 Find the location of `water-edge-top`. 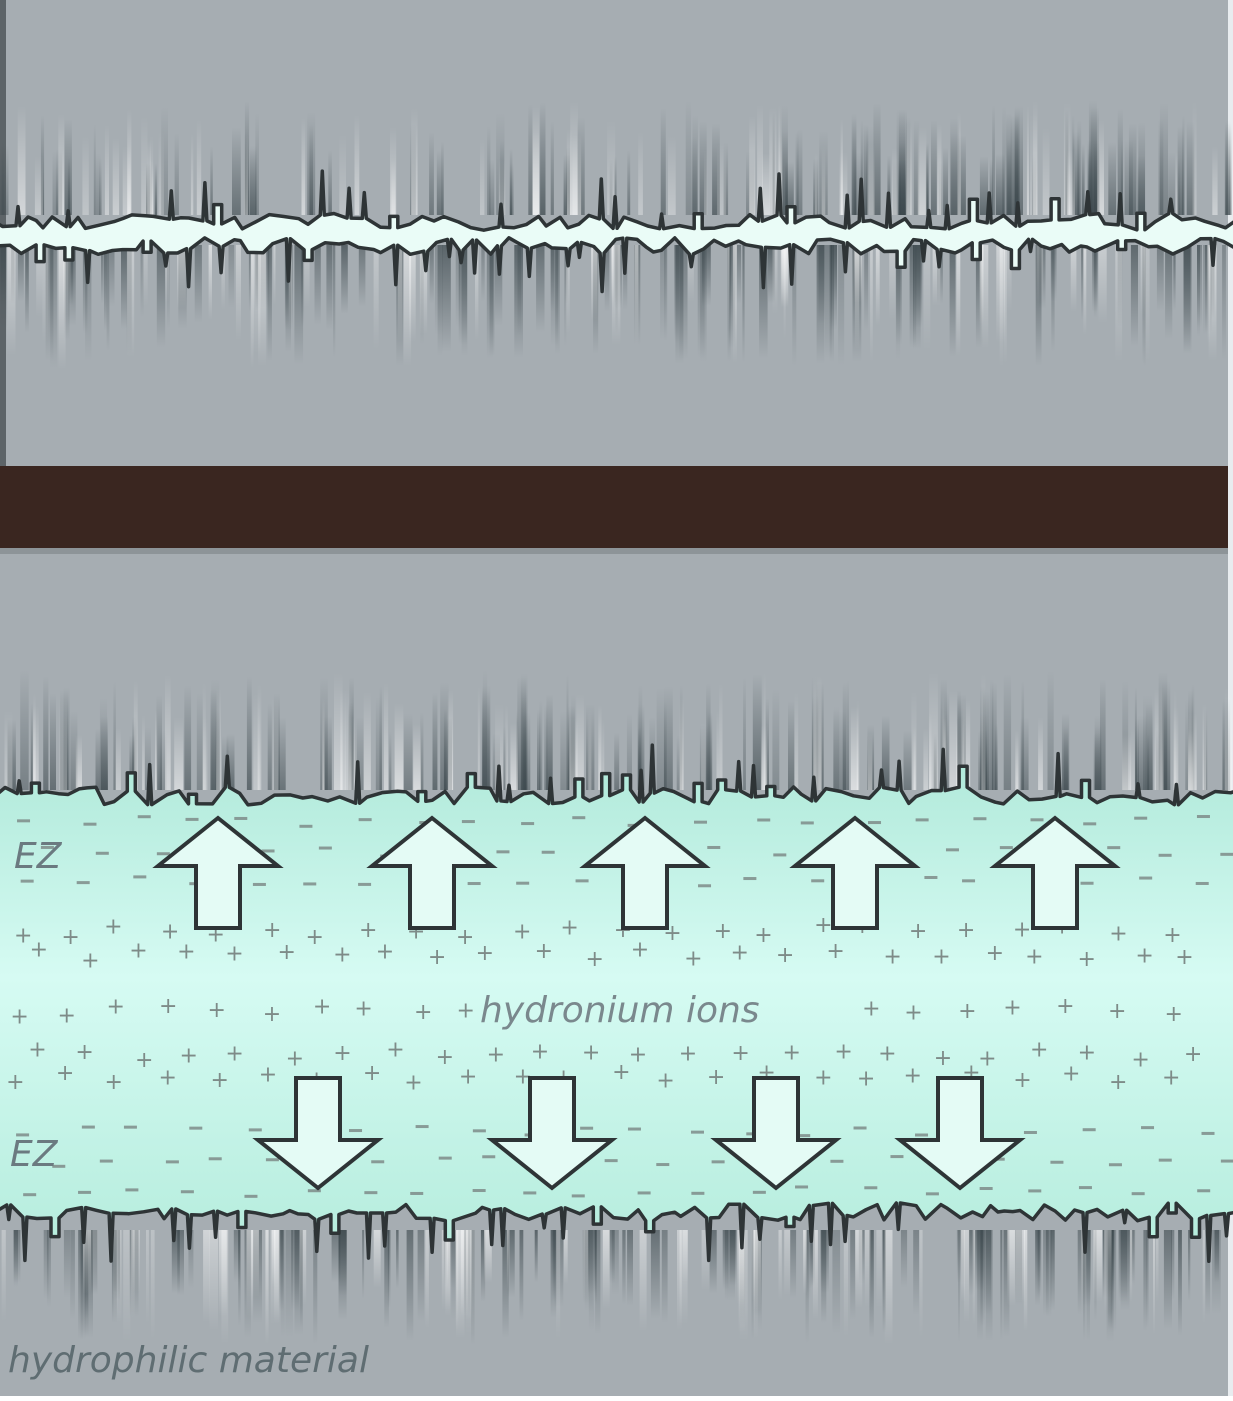

water-edge-top is located at coordinates (616, 775).